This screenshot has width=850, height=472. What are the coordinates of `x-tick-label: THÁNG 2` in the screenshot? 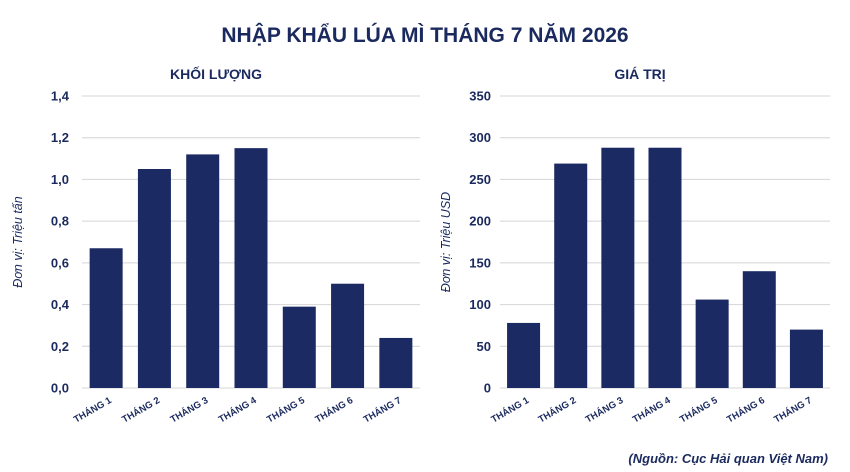 It's located at (558, 410).